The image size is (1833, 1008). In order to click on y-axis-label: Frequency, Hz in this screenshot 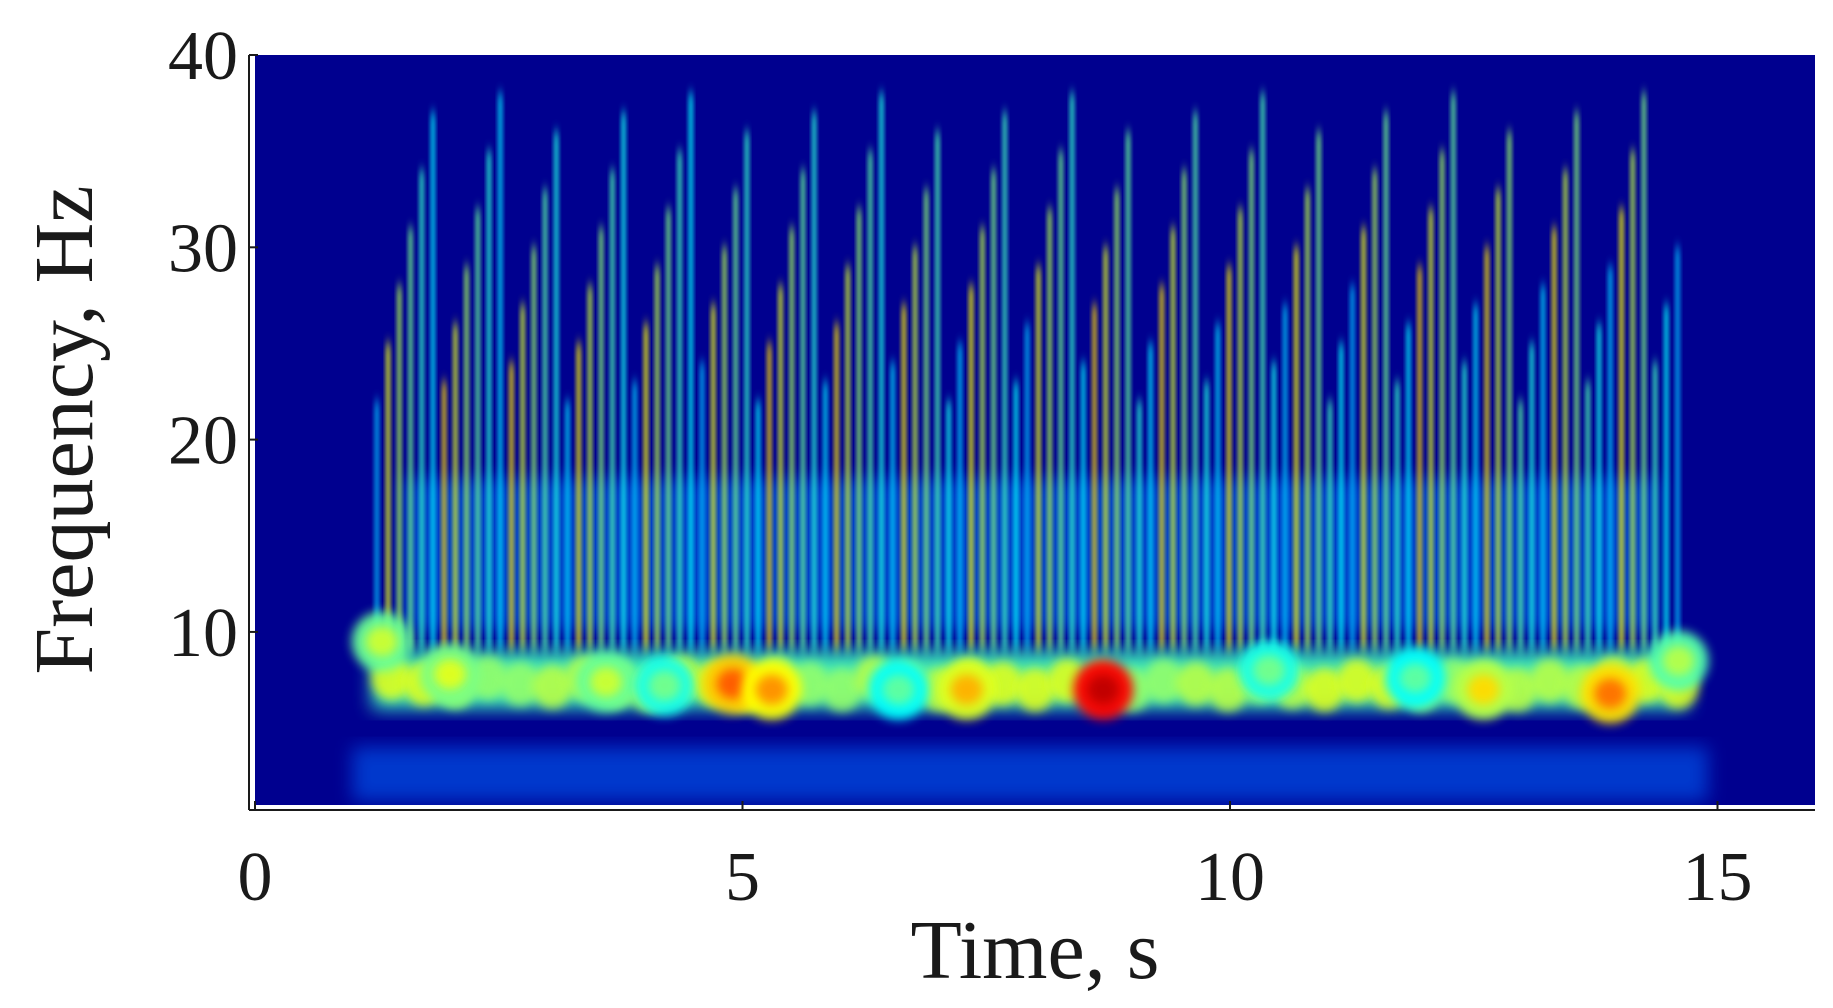, I will do `click(64, 429)`.